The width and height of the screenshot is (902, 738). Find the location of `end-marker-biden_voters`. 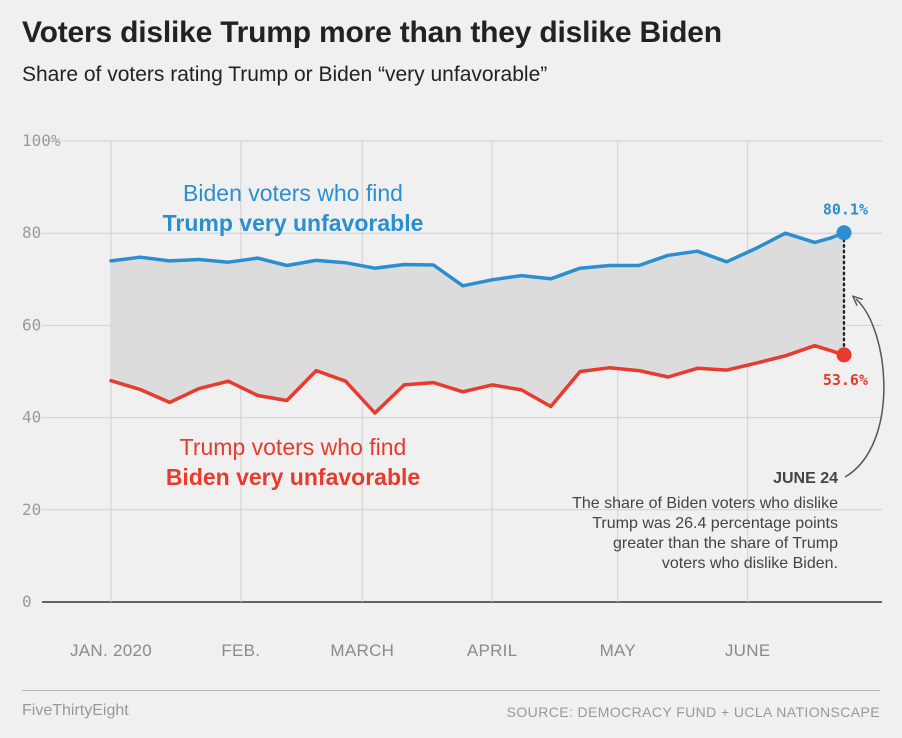

end-marker-biden_voters is located at coordinates (844, 233).